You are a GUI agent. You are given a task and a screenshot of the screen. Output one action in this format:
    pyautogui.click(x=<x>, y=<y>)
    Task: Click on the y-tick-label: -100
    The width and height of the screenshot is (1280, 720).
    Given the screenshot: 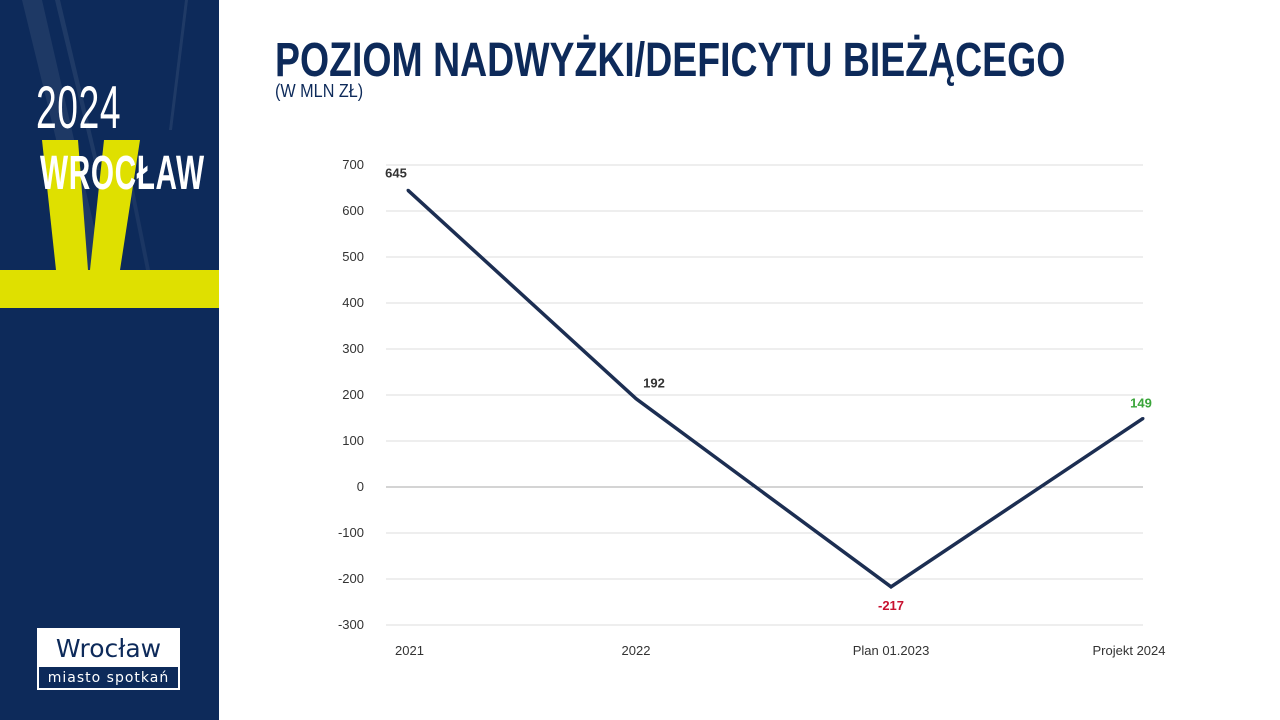 What is the action you would take?
    pyautogui.click(x=351, y=532)
    